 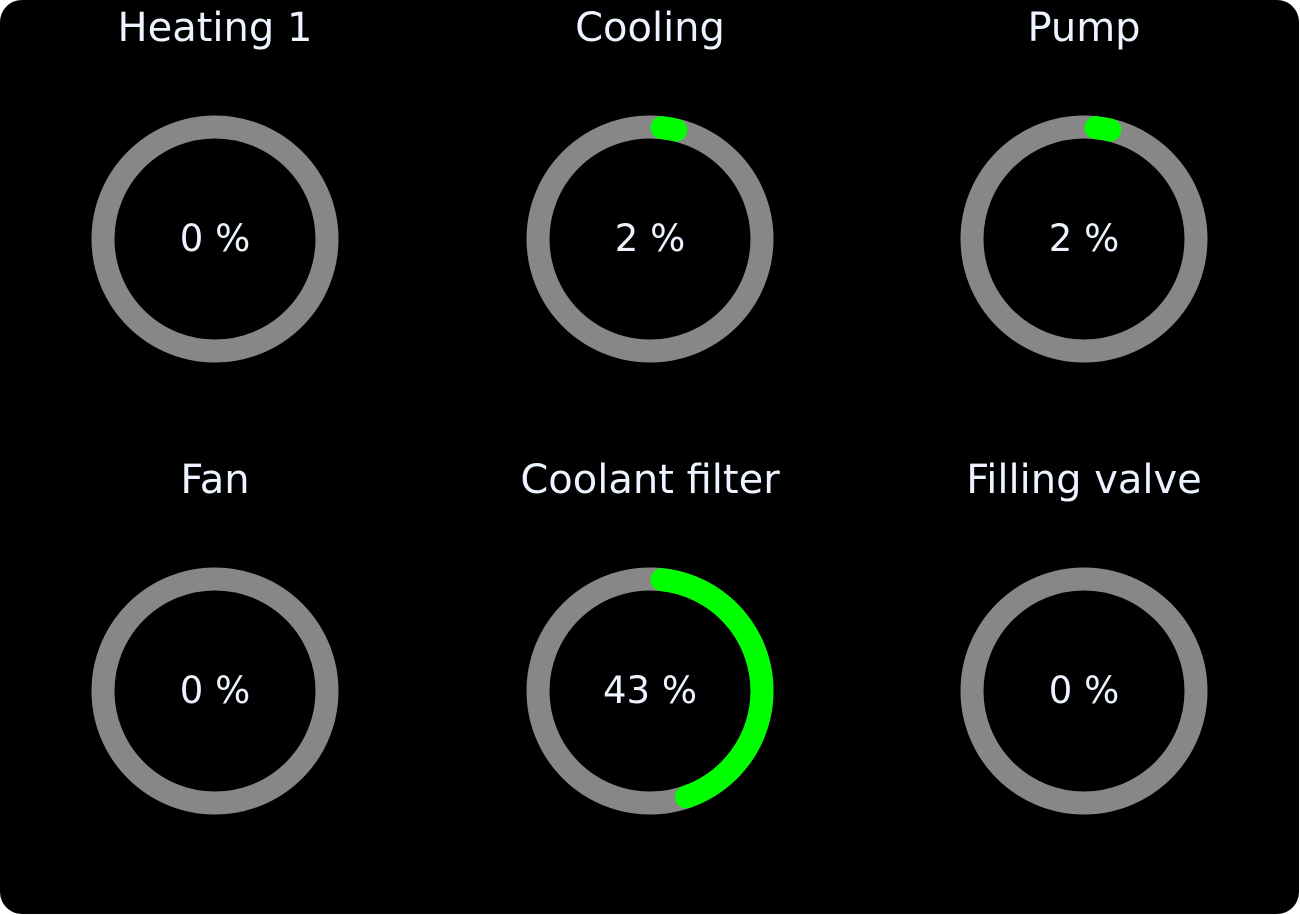 I want to click on gauge-heating-1: Heating 1 0 %, so click(x=215, y=210).